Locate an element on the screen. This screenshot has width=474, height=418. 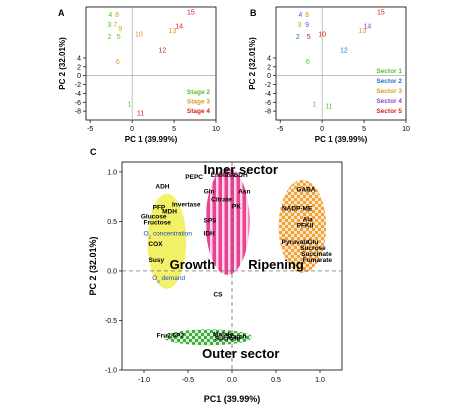
panel-b-frame is located at coordinates (341, 63).